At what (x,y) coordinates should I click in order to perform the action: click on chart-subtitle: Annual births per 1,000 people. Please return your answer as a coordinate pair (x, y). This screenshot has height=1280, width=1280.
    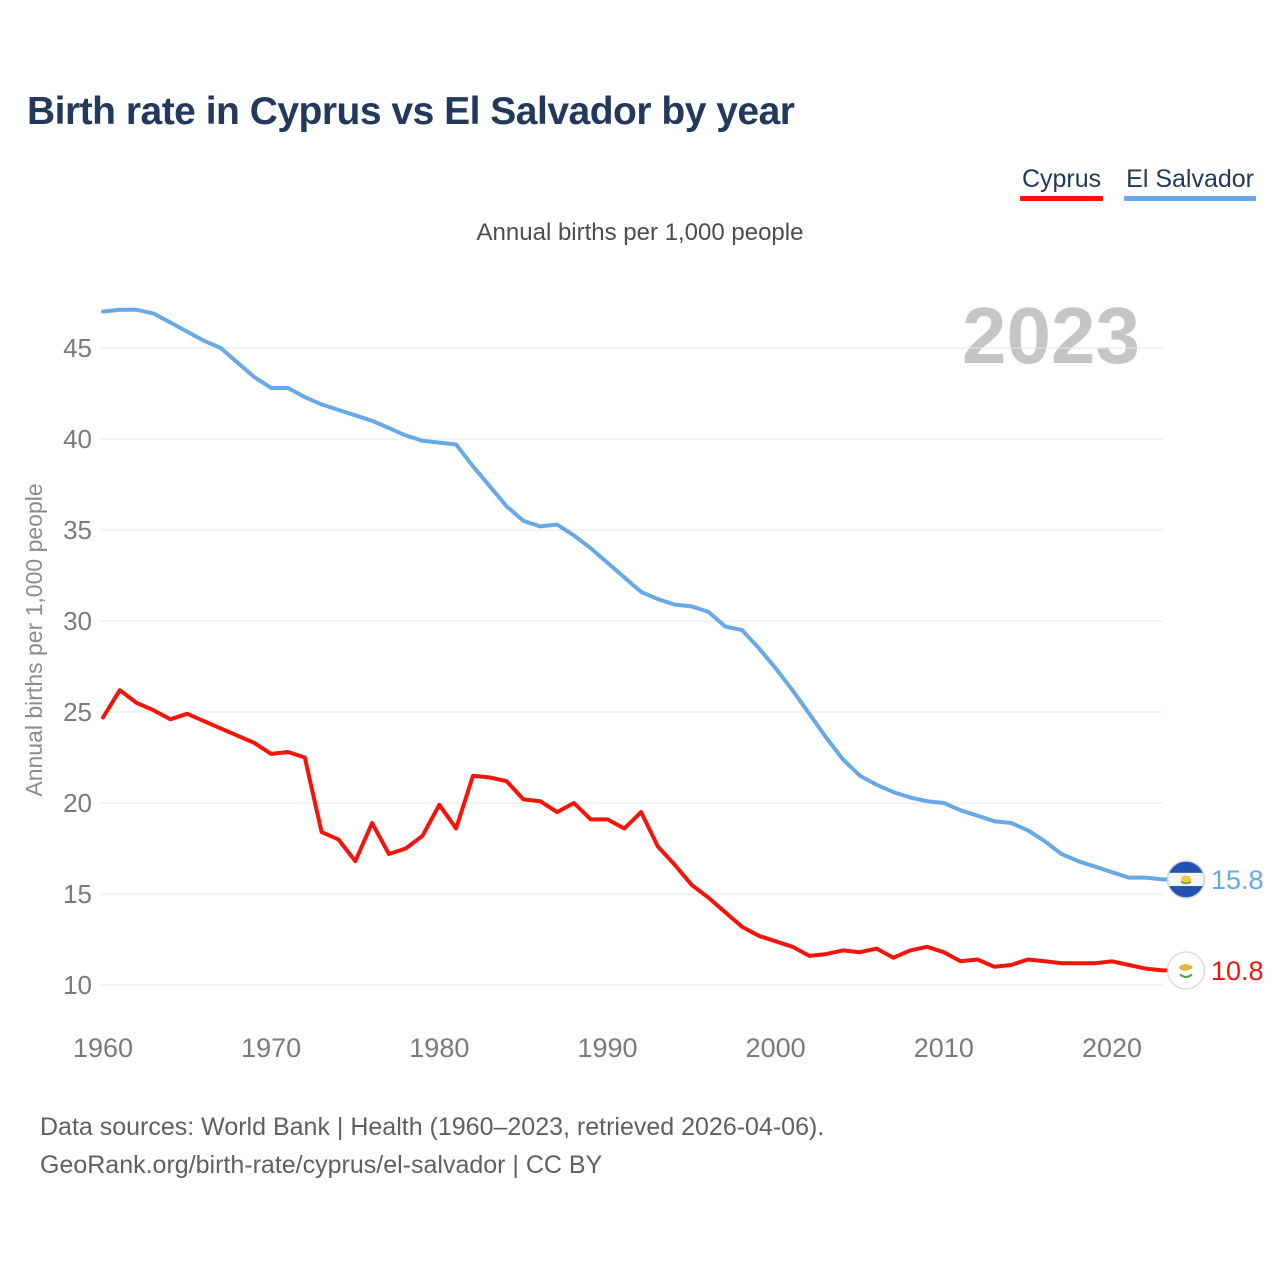
    Looking at the image, I should click on (640, 232).